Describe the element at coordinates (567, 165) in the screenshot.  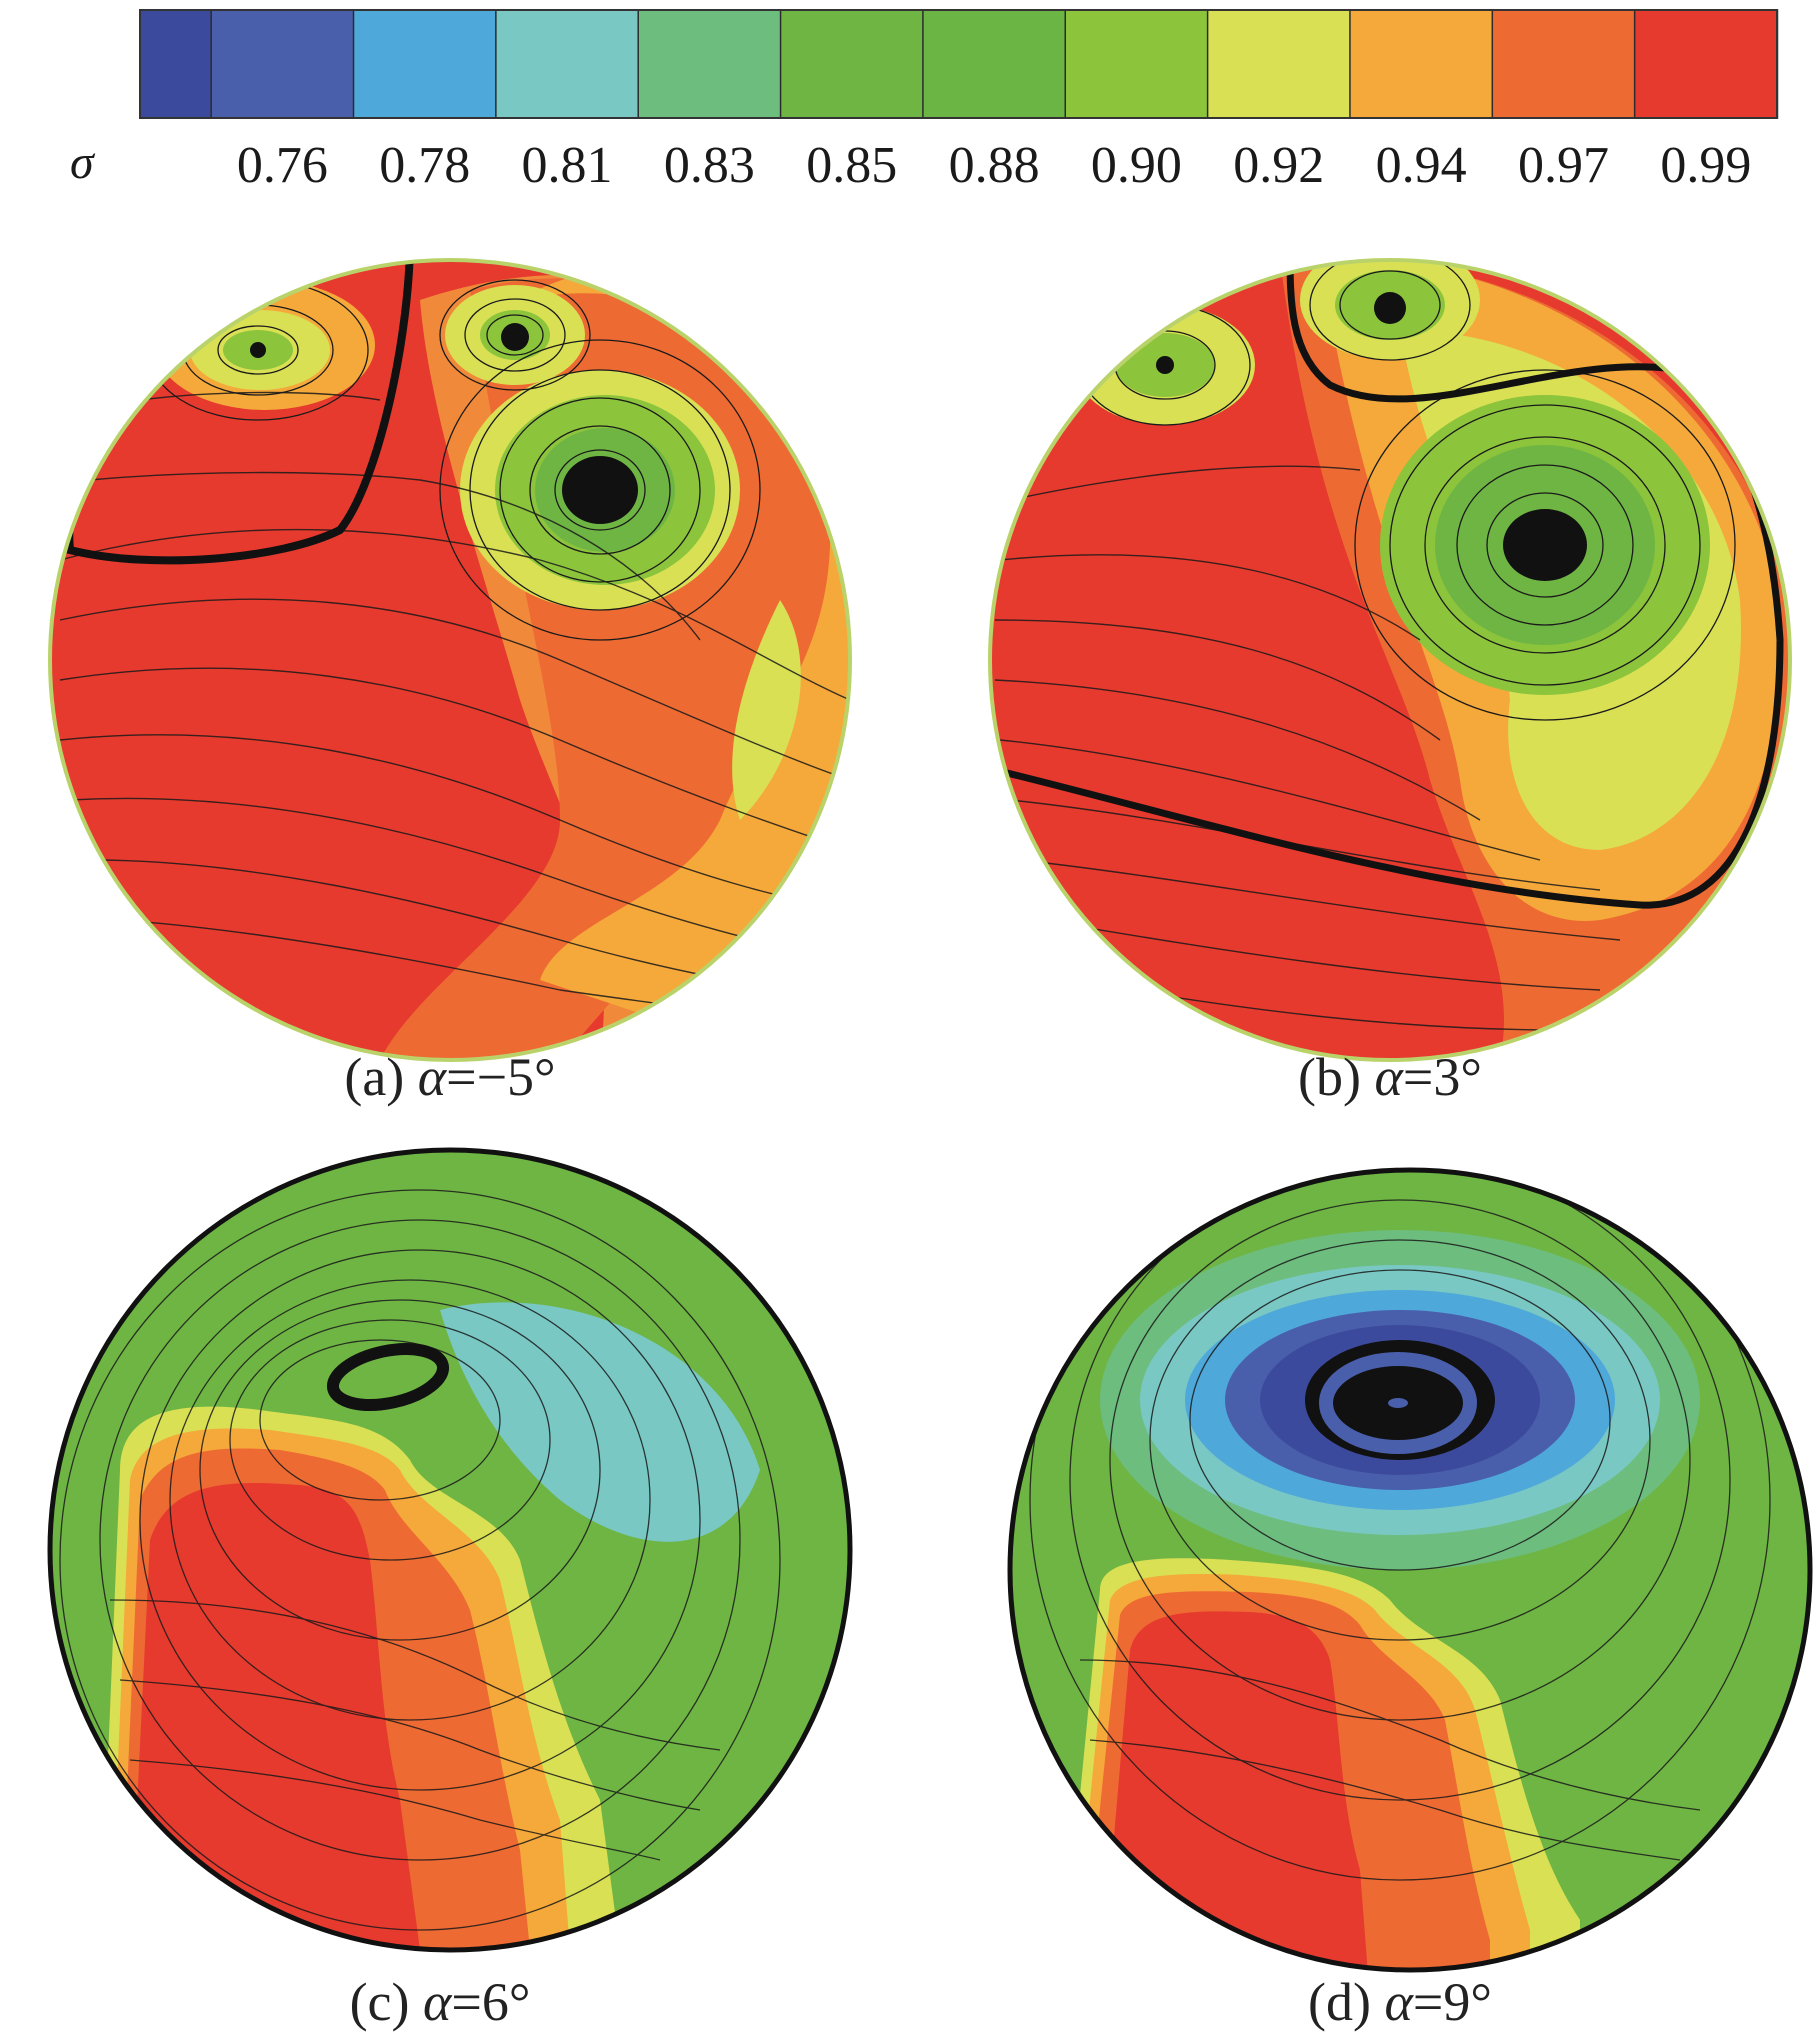
I see `colorbar-tick-label: 0.81` at that location.